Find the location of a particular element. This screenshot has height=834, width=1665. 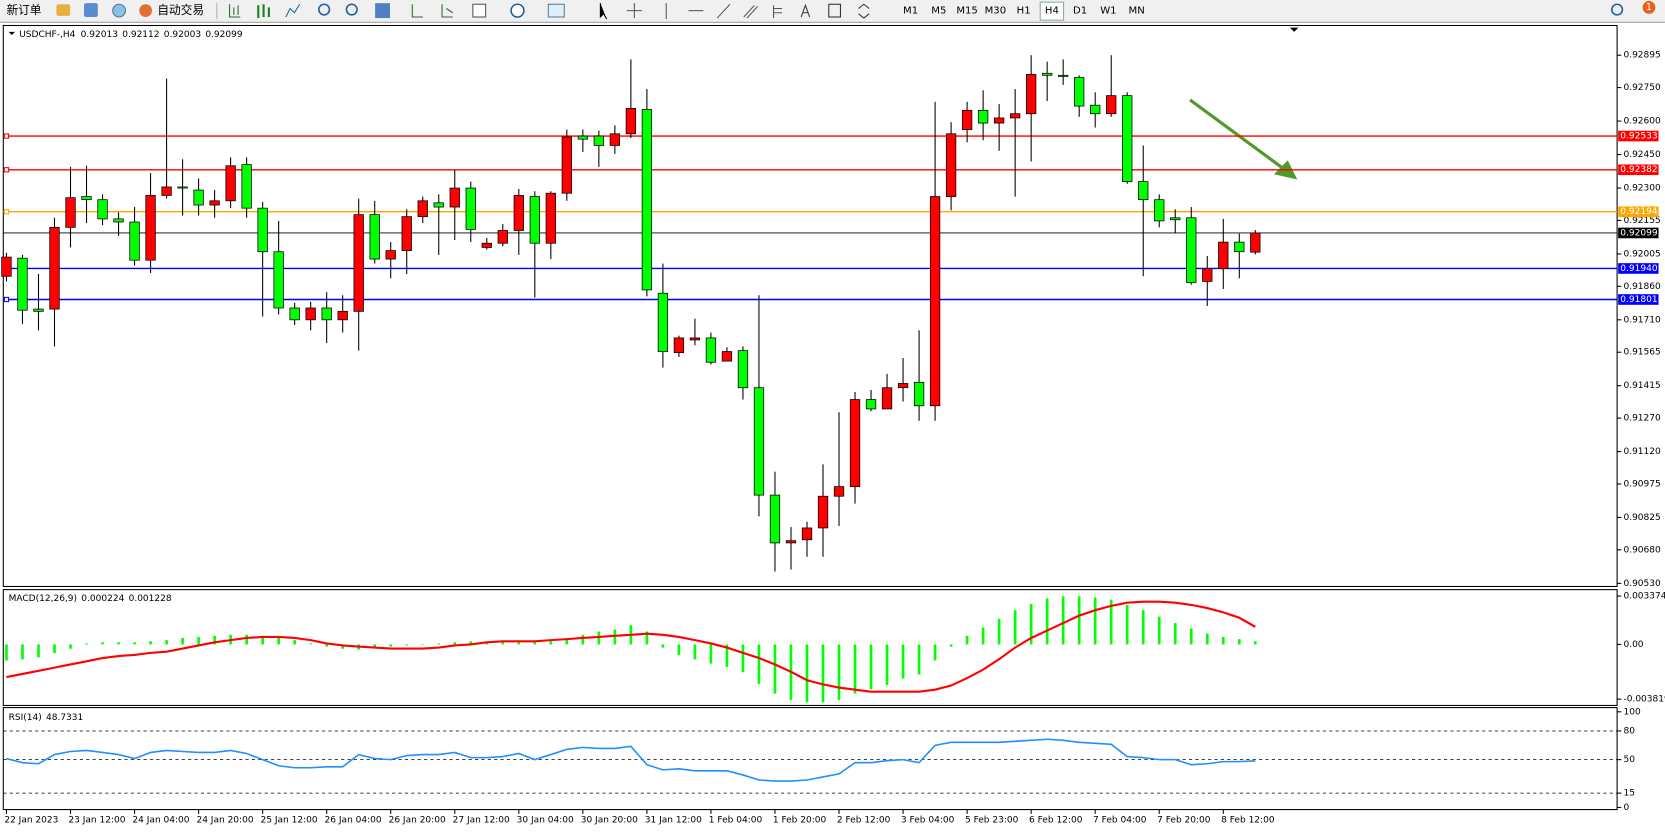

zoom-in is located at coordinates (324, 9).